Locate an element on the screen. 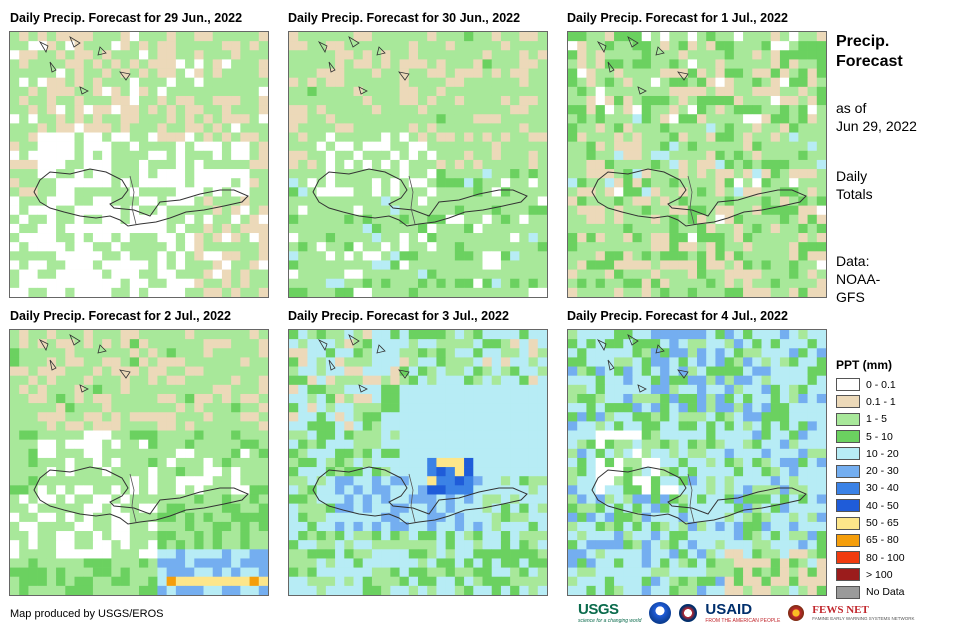 Image resolution: width=970 pixels, height=635 pixels. legend-item: 5 - 10 is located at coordinates (870, 436).